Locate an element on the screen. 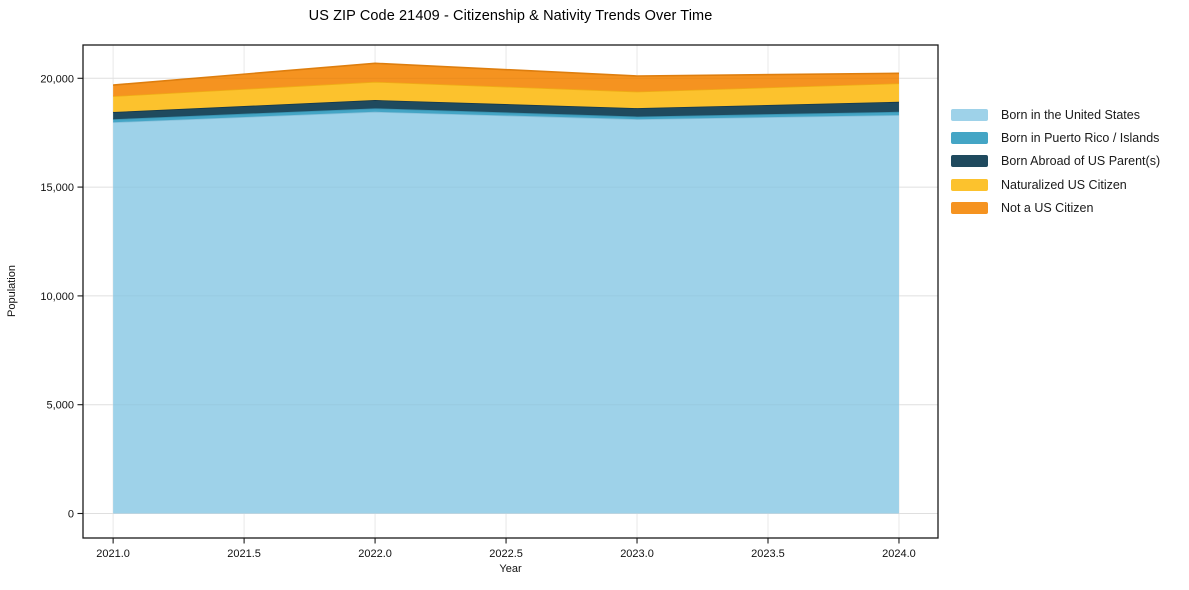  legend-row: Born in Puerto Rico / Islands is located at coordinates (1055, 137).